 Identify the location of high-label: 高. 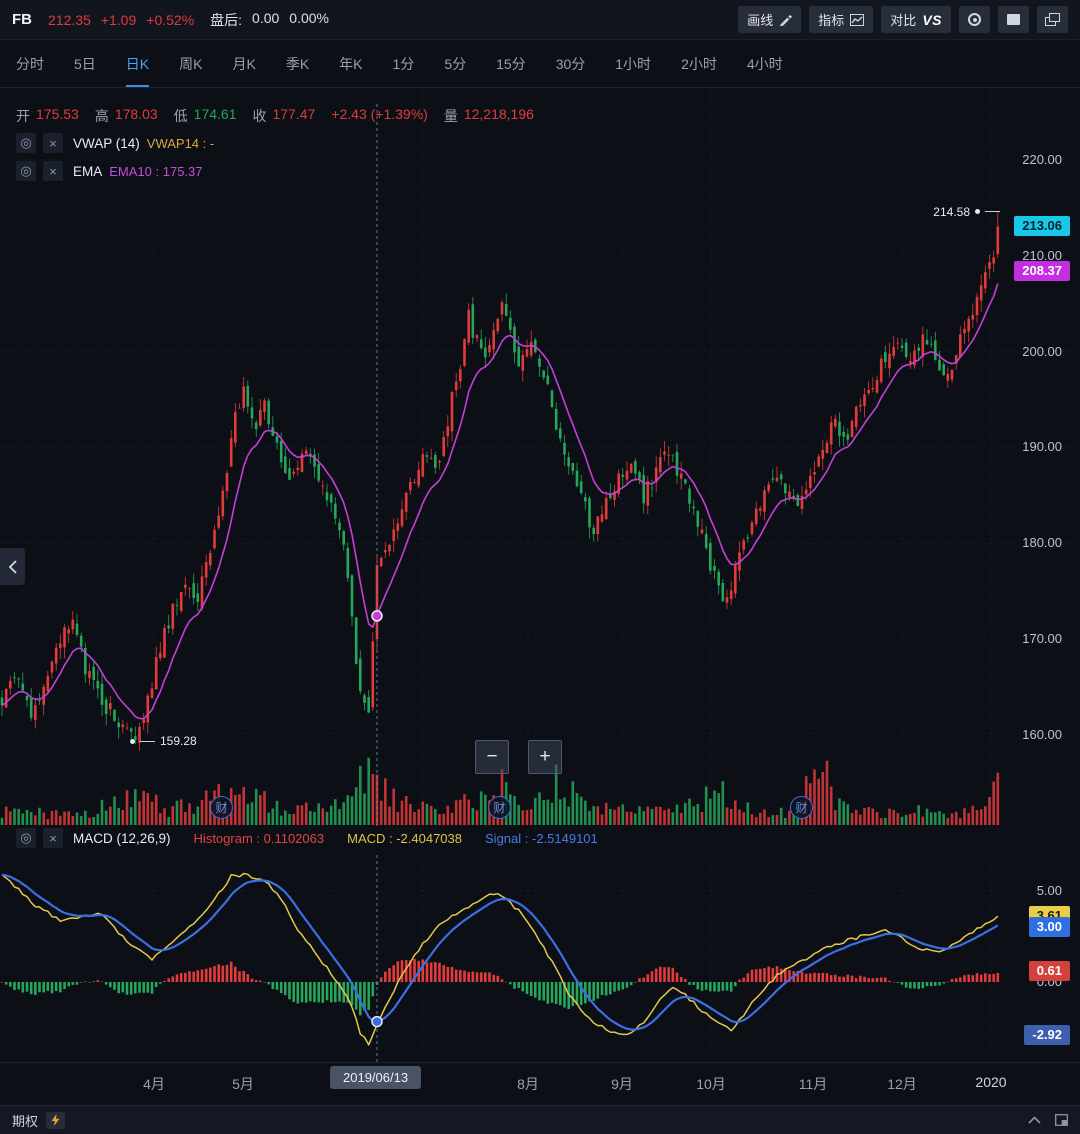
(101, 116).